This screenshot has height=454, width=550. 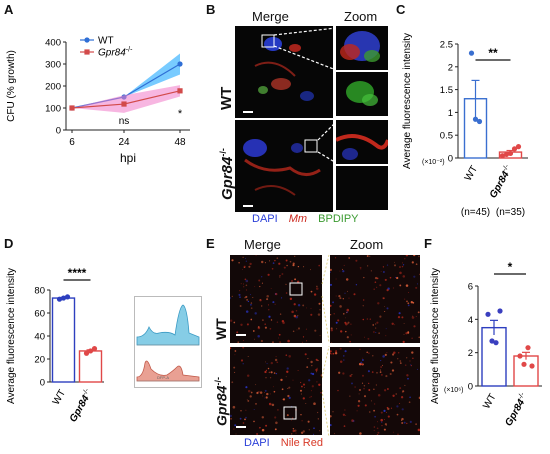 I want to click on a-y-tick-label: 300, so click(x=53, y=65).